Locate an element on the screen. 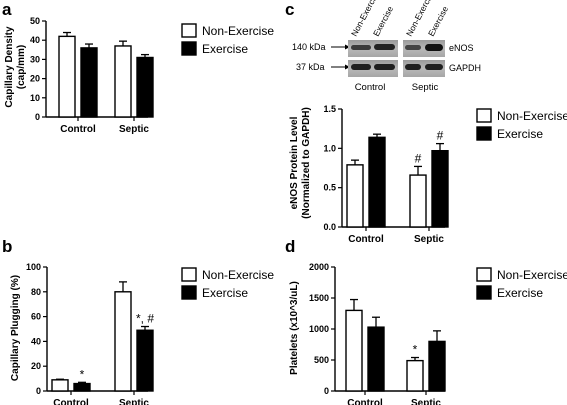 The image size is (567, 405). band-control-ex-enos is located at coordinates (384, 47).